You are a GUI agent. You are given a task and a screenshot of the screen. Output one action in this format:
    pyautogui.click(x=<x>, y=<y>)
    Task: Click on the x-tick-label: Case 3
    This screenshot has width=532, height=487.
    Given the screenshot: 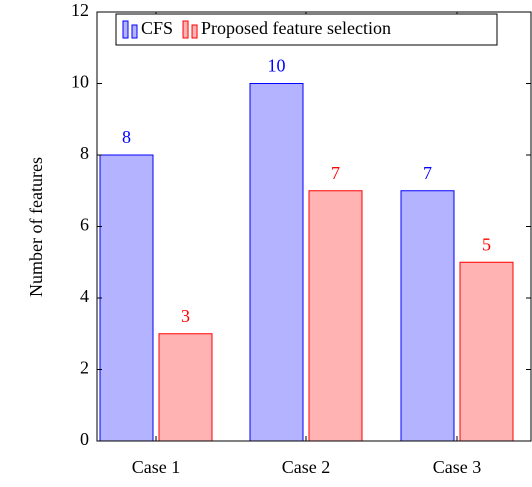 What is the action you would take?
    pyautogui.click(x=457, y=467)
    